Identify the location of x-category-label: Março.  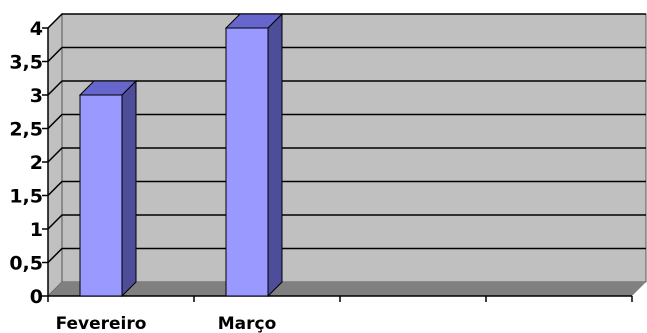
(247, 323).